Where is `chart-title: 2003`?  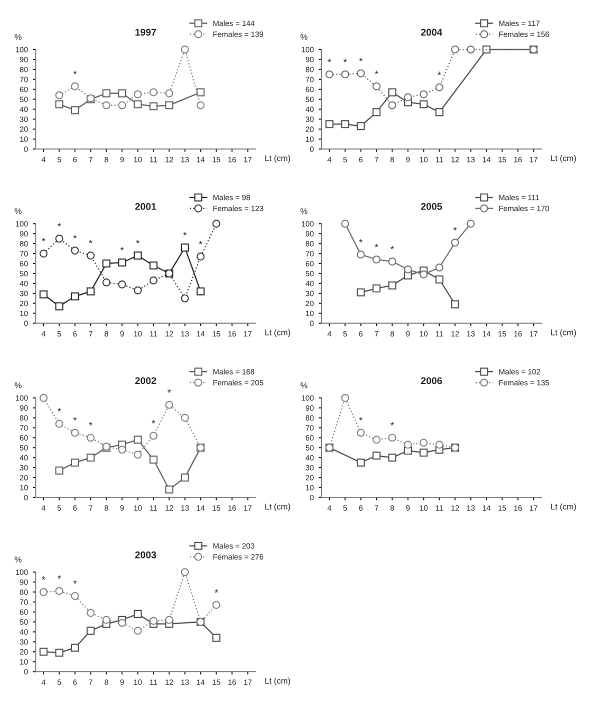 chart-title: 2003 is located at coordinates (145, 554).